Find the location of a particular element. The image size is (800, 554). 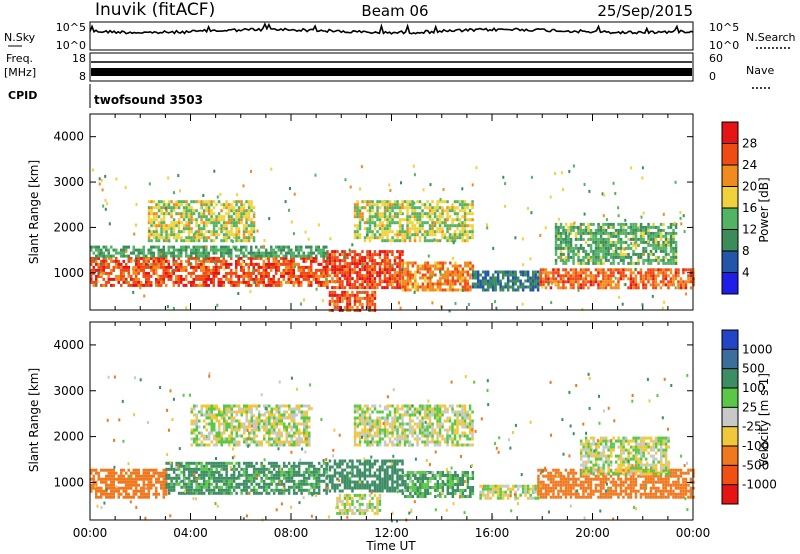

colorbar-swatch is located at coordinates (730, 197).